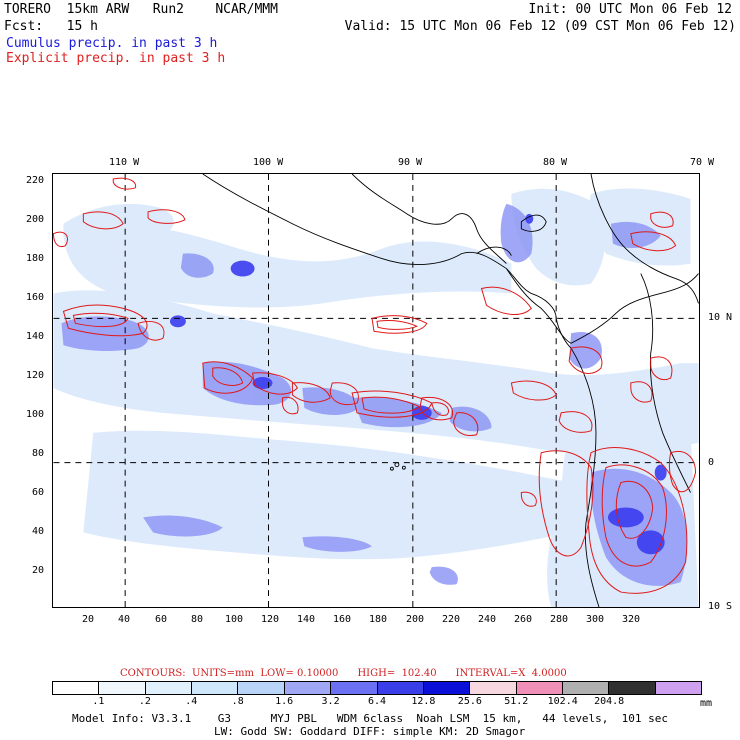 The height and width of the screenshot is (740, 740). Describe the element at coordinates (237, 701) in the screenshot. I see `colorbar-label: .8` at that location.